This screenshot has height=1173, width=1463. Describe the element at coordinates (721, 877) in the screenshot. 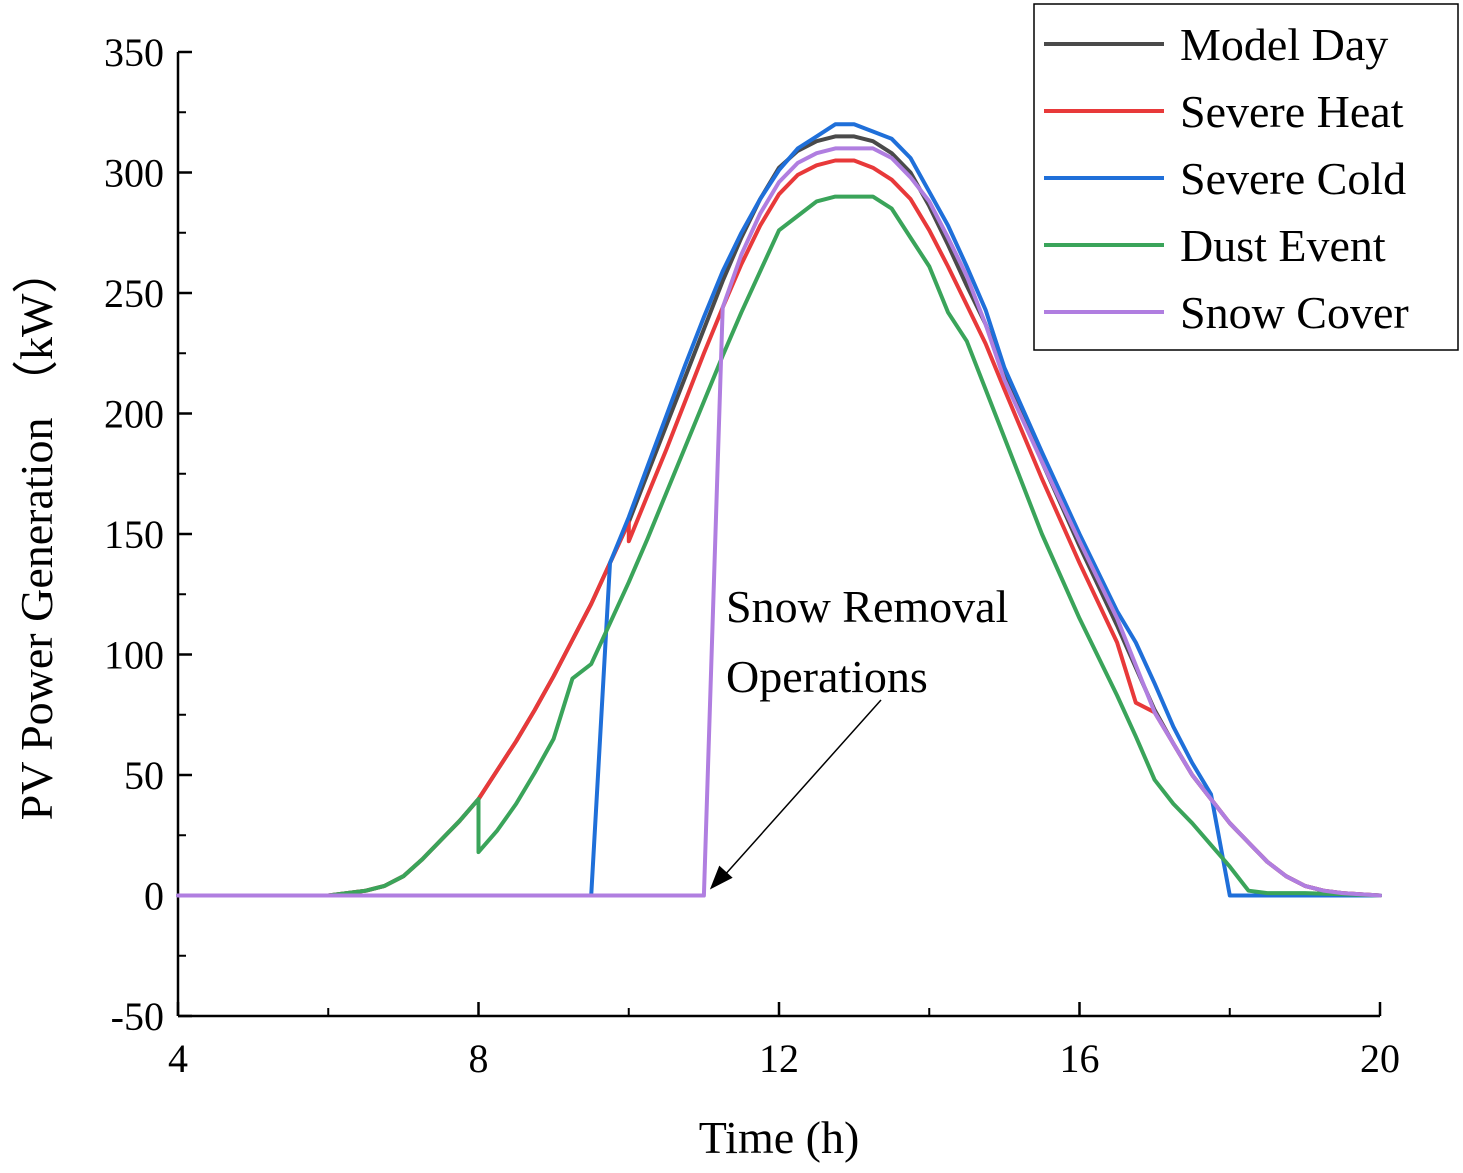

I see `annotation-arrowhead` at that location.